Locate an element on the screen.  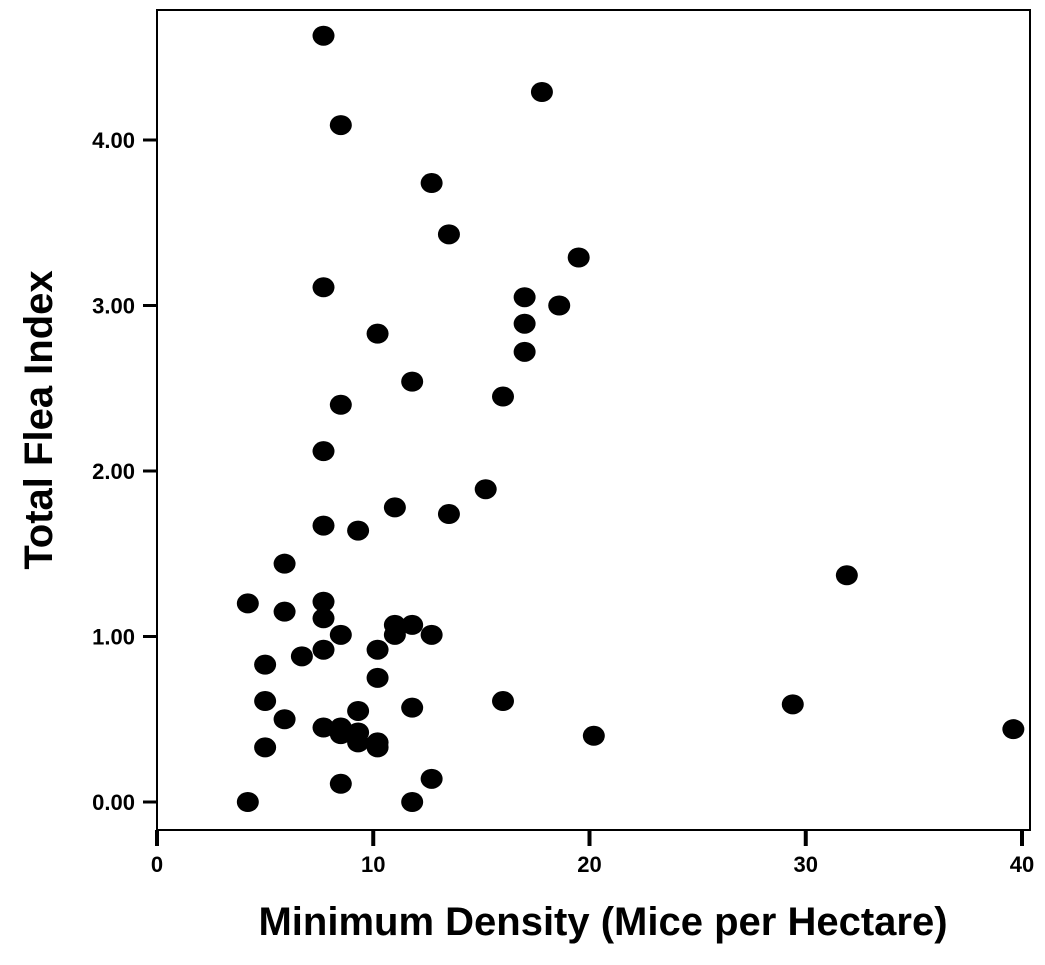
y-axis-title: Total Flea Index is located at coordinates (39, 419).